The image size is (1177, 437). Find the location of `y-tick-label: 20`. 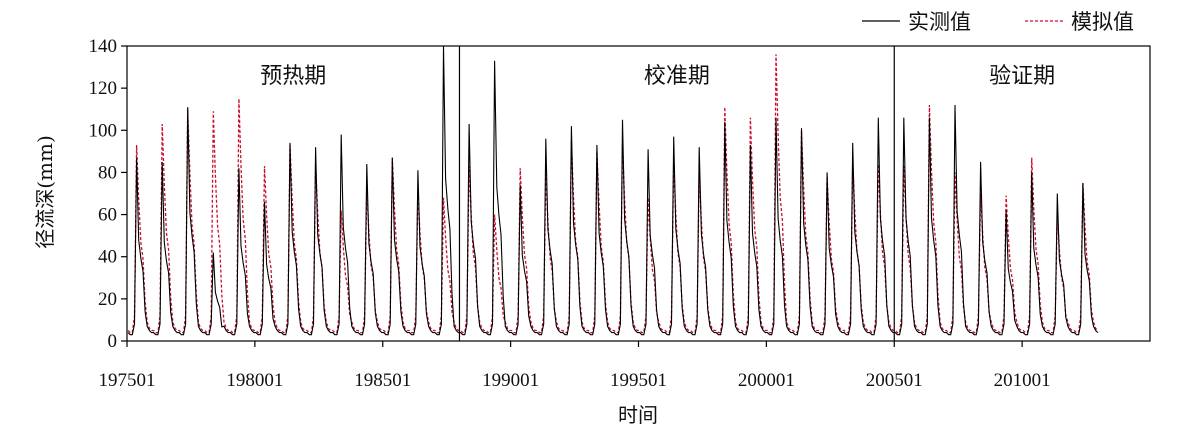

y-tick-label: 20 is located at coordinates (107, 299).